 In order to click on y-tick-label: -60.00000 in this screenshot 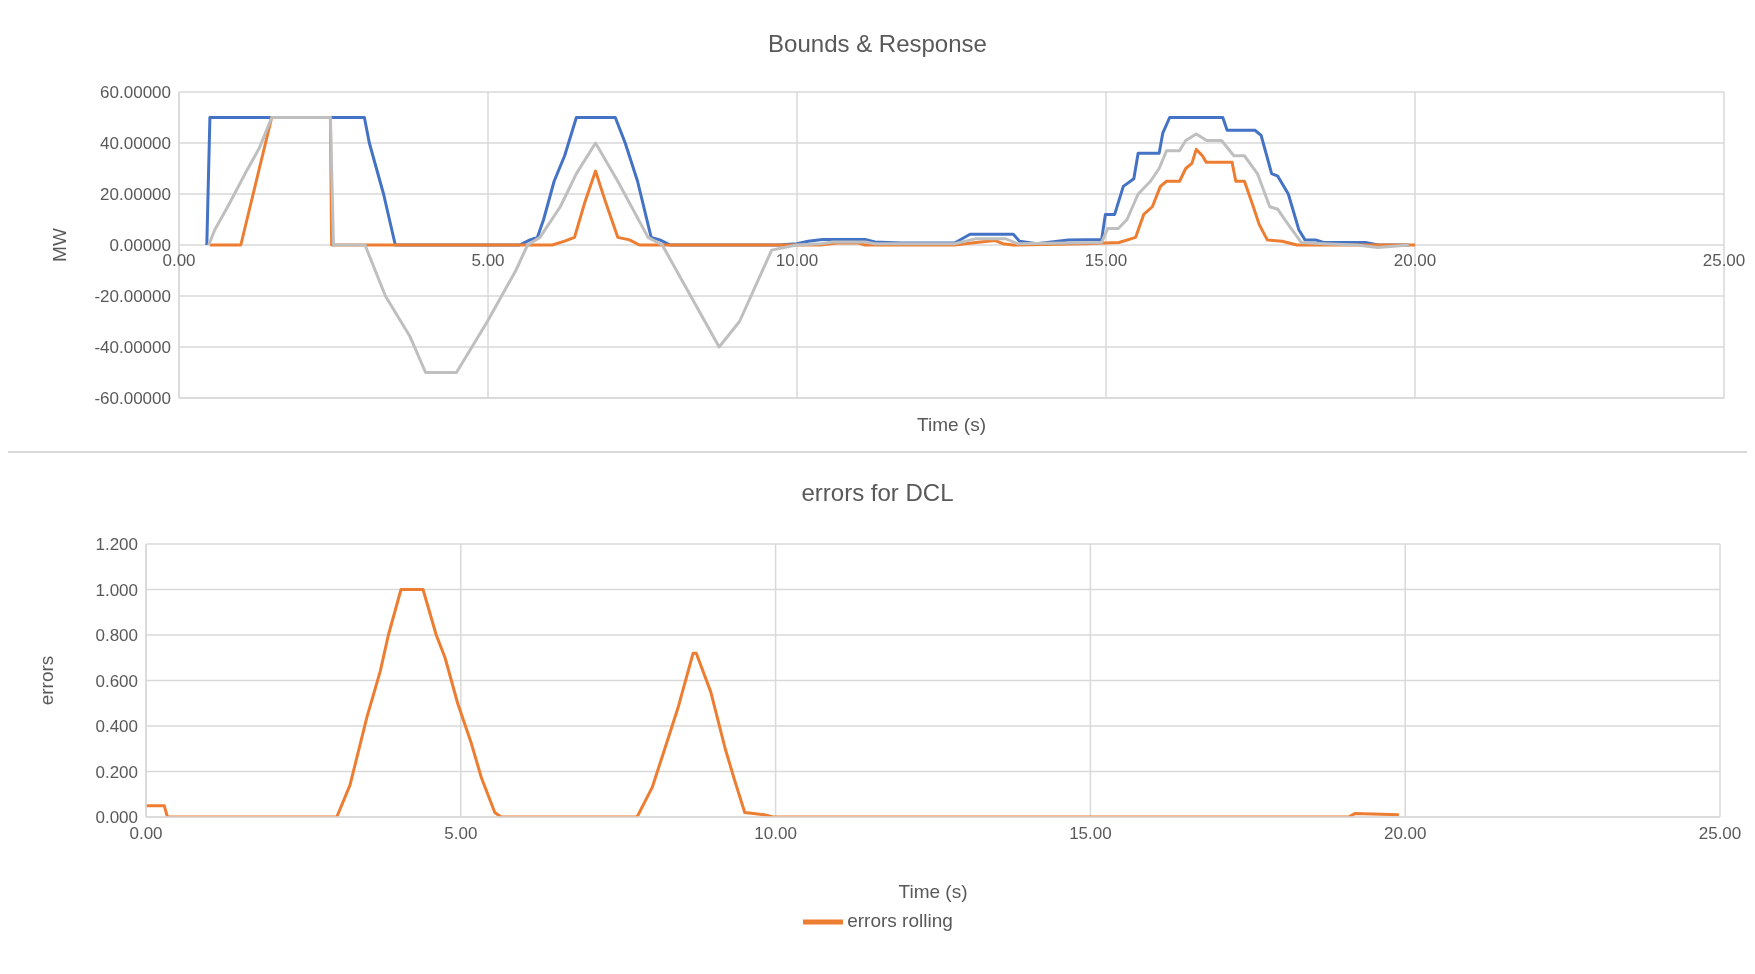, I will do `click(132, 399)`.